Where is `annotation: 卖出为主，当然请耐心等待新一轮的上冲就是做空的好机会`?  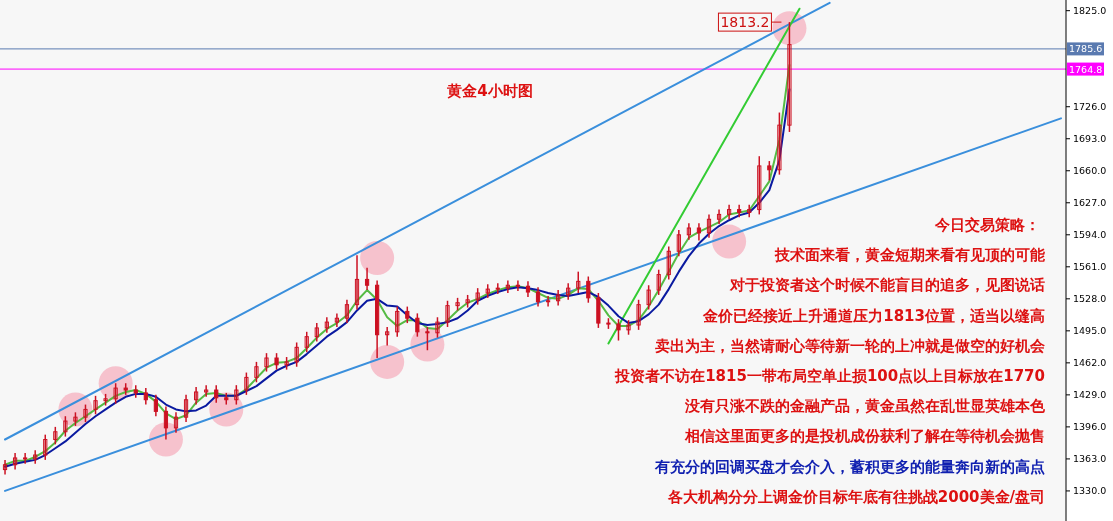
annotation: 卖出为主，当然请耐心等待新一轮的上冲就是做空的好机会 is located at coordinates (850, 345).